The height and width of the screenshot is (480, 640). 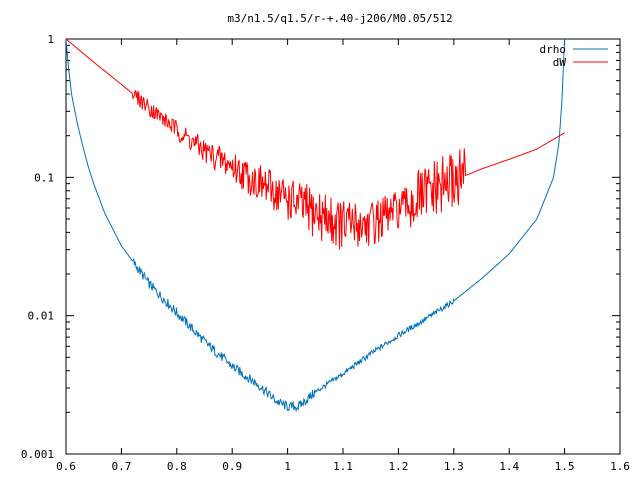 I want to click on x-tick-label: 1, so click(x=287, y=466).